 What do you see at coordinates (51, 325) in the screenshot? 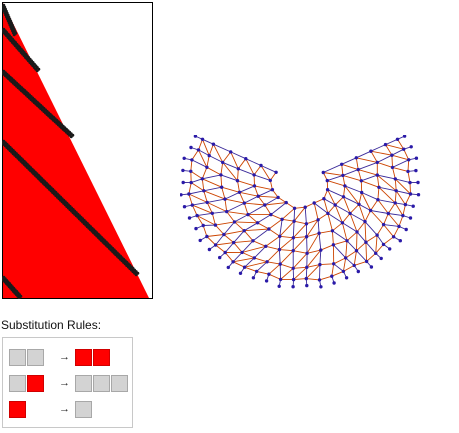
I see `rules-title: Substitution Rules:` at bounding box center [51, 325].